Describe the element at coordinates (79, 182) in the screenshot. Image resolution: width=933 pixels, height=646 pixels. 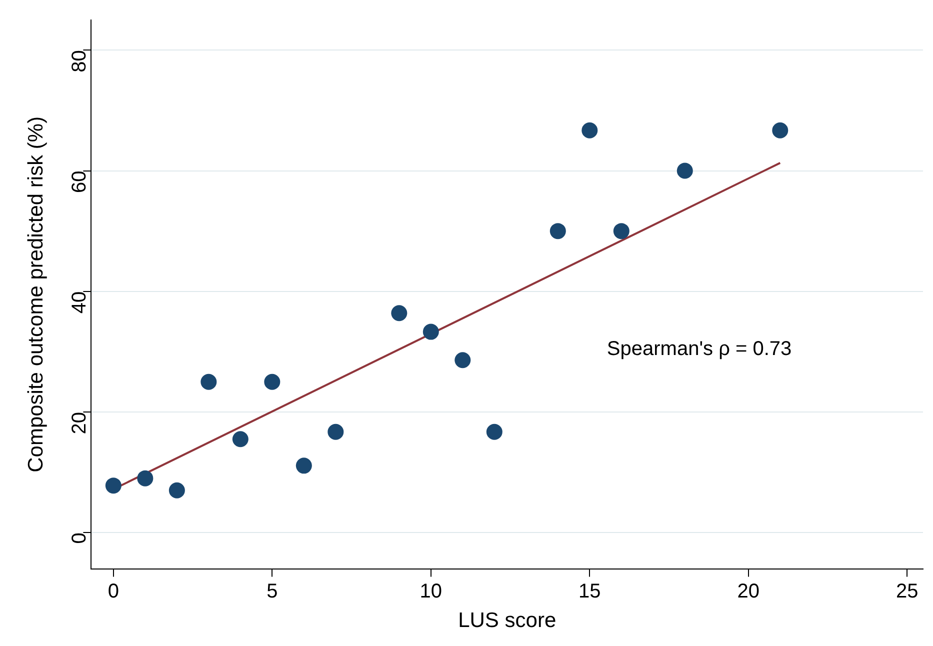
I see `y-tick-label: 60` at that location.